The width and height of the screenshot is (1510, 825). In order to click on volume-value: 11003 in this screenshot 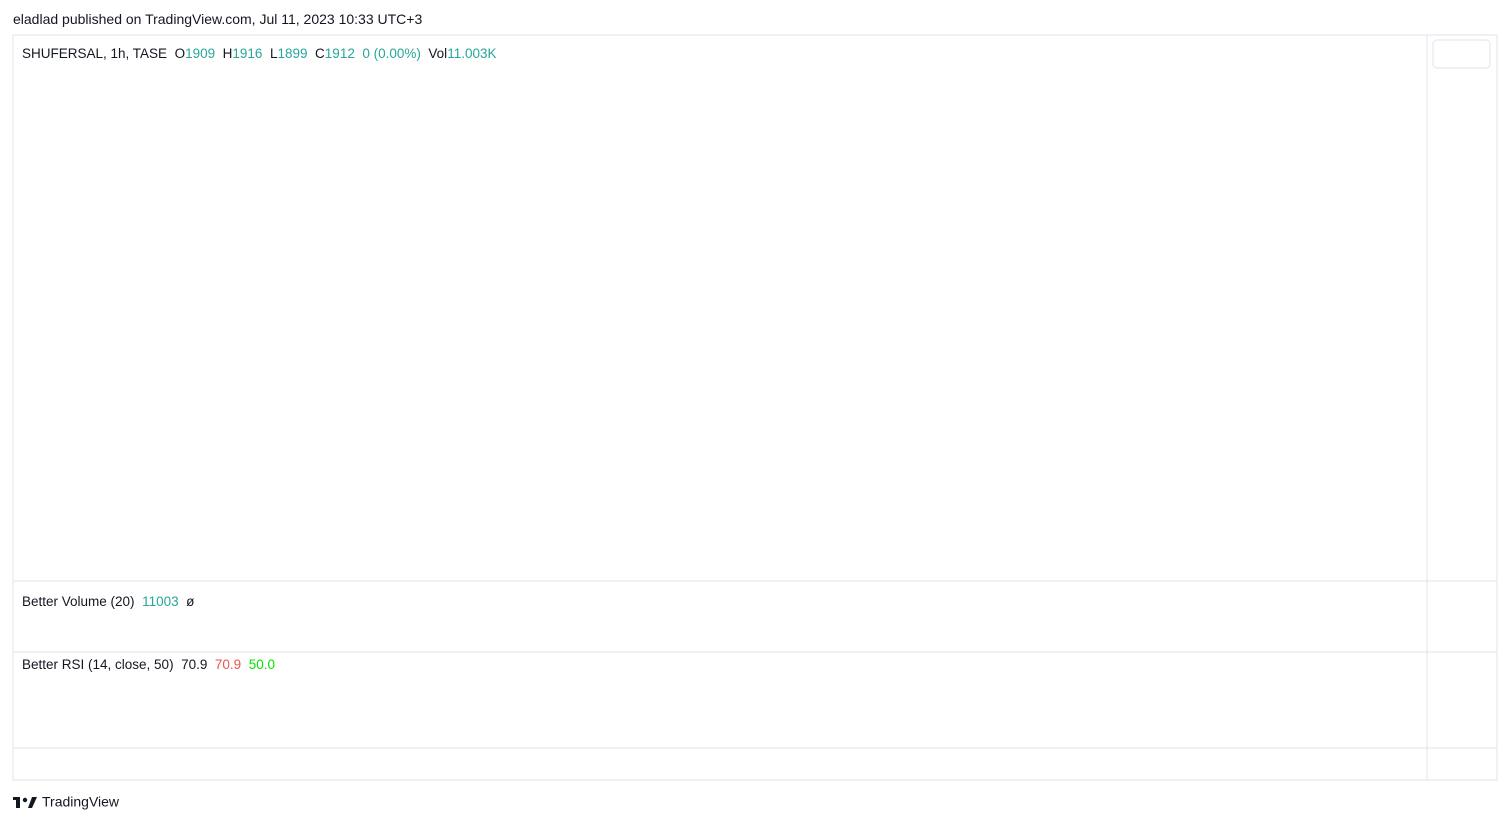, I will do `click(160, 601)`.